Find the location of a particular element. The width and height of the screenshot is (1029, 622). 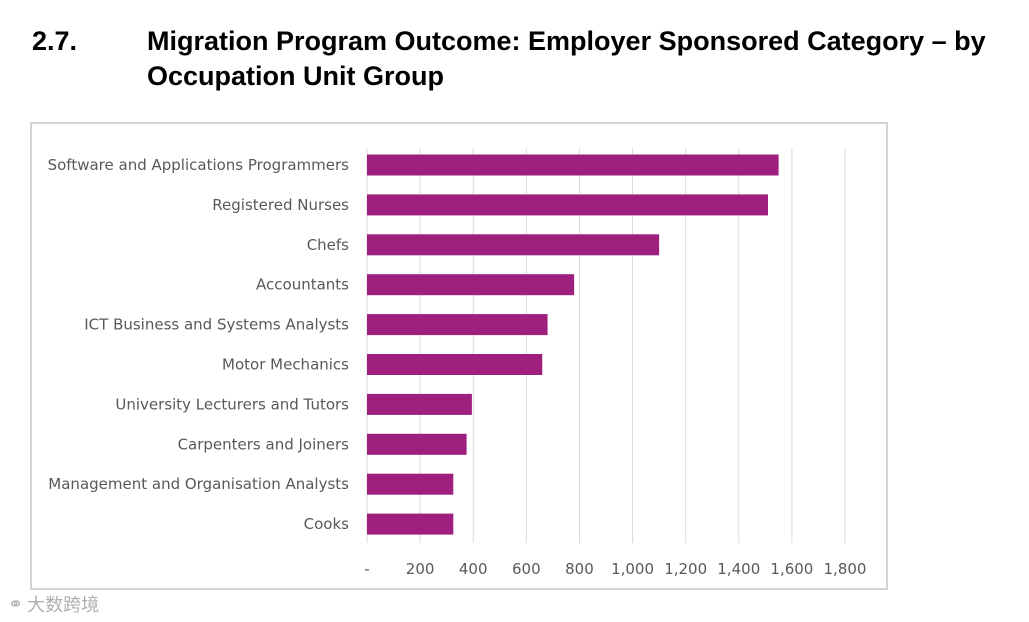

tick-label: 1,800 is located at coordinates (845, 569).